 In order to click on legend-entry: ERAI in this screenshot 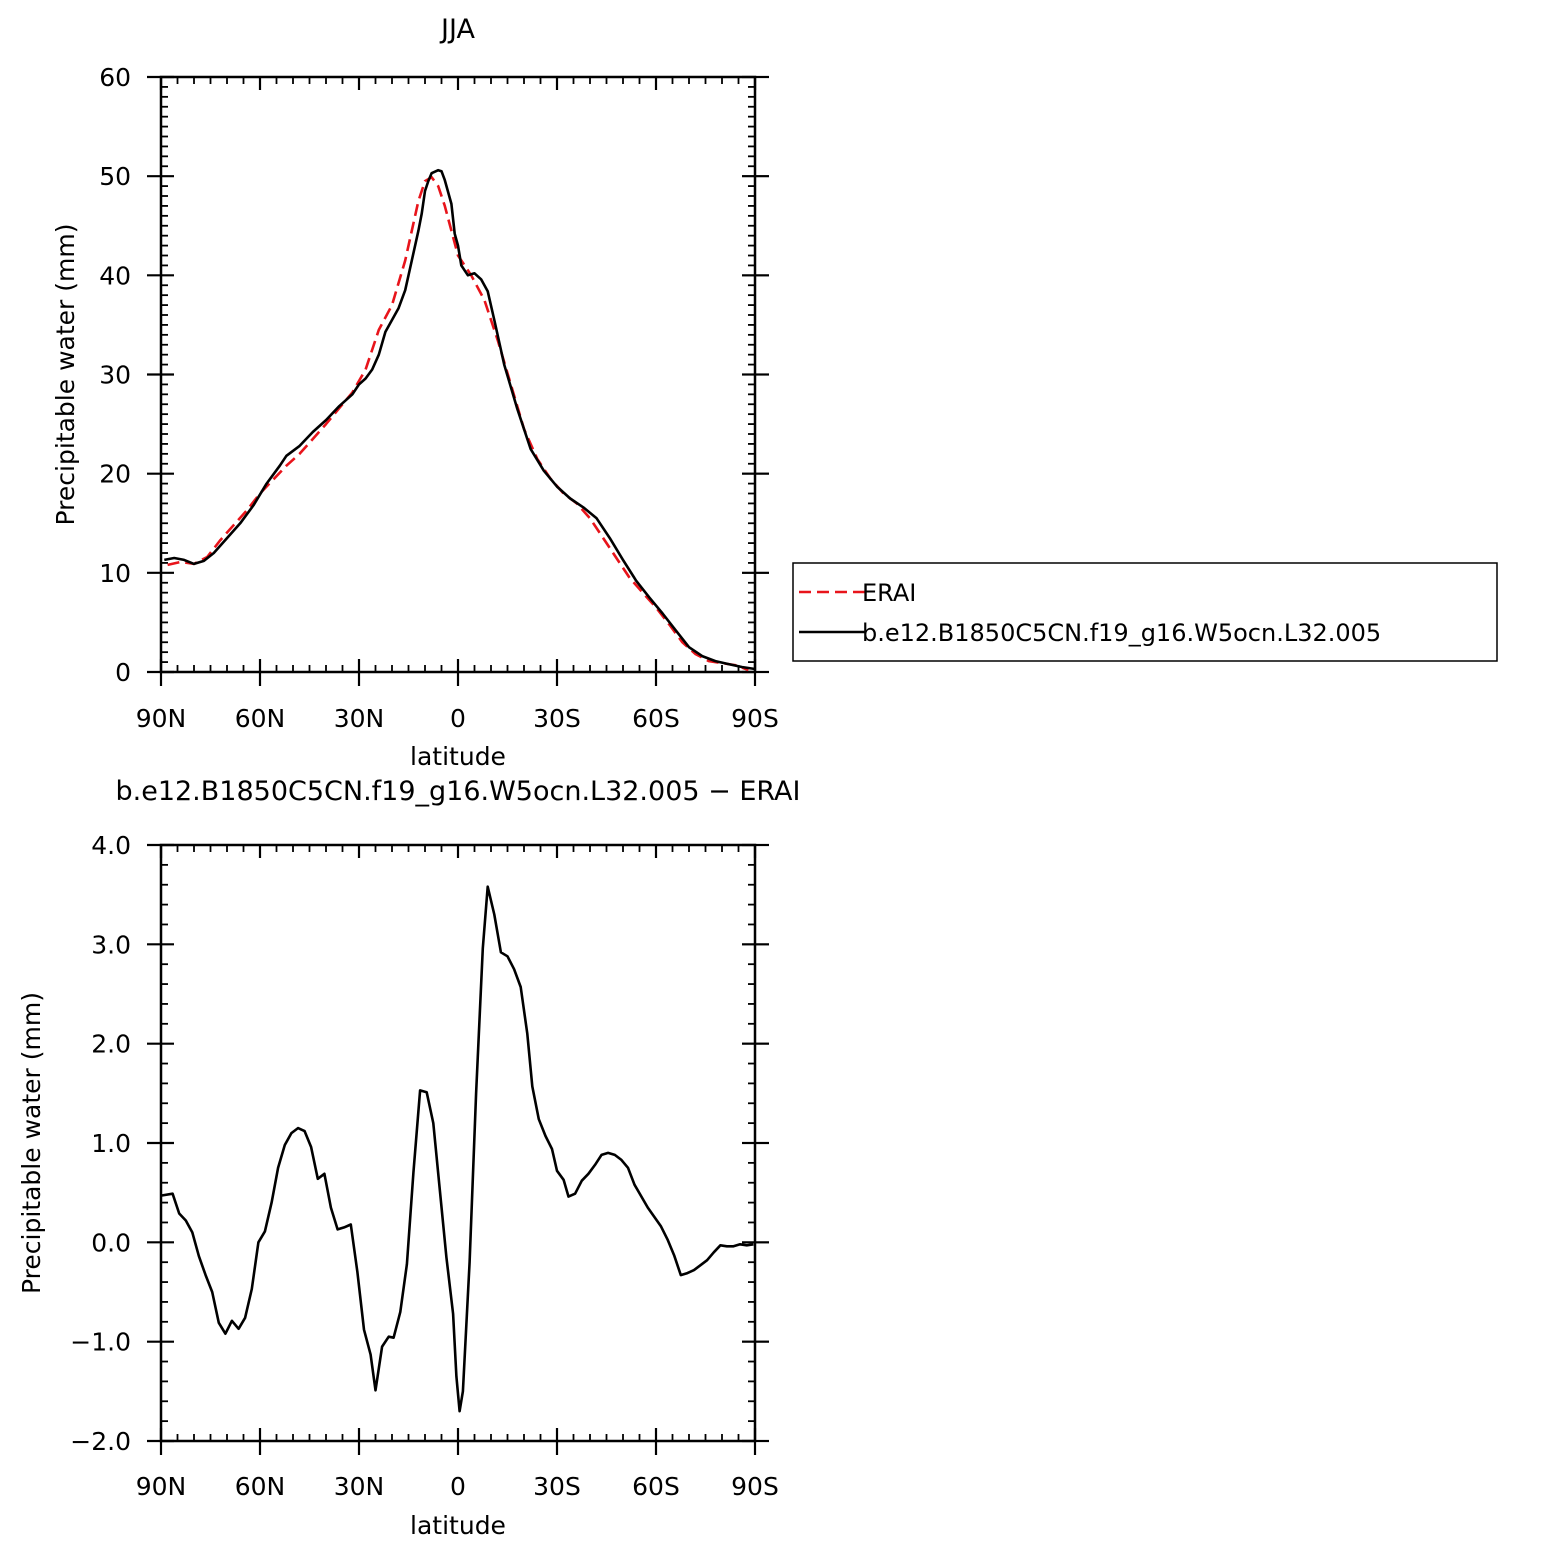, I will do `click(889, 593)`.